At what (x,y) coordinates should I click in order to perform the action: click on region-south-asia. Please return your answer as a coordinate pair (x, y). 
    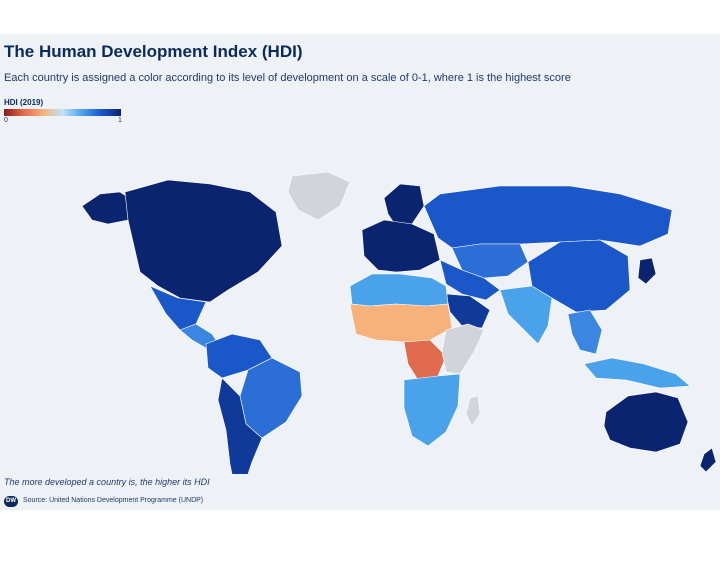
    Looking at the image, I should click on (526, 315).